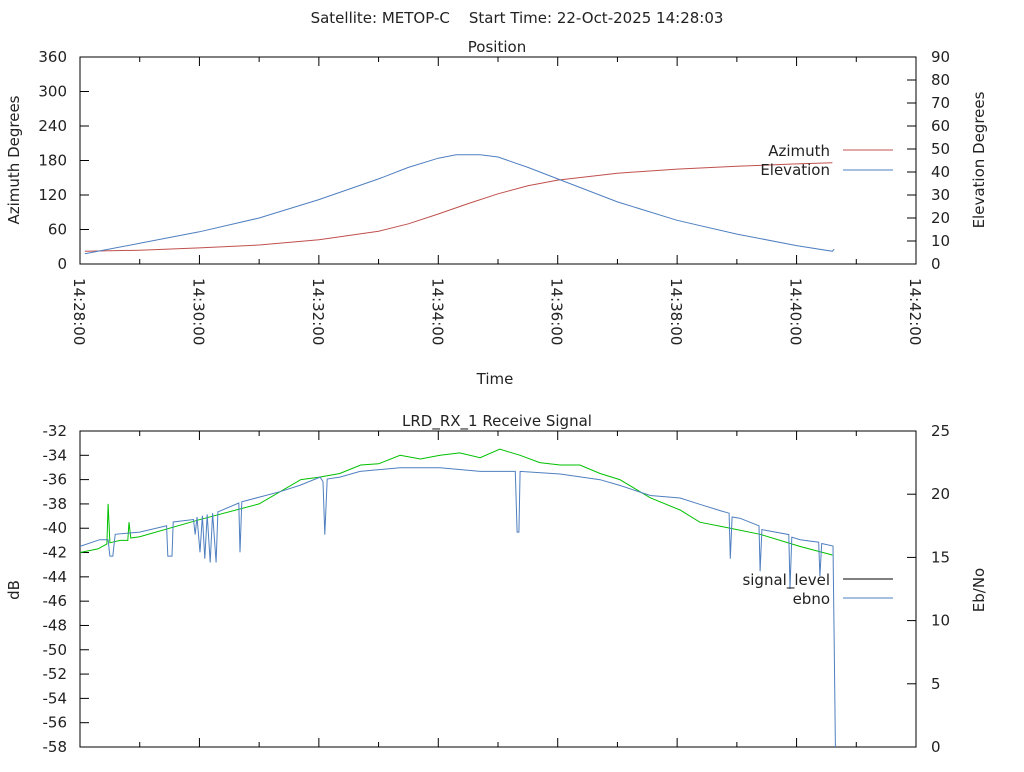 This screenshot has height=772, width=1024. What do you see at coordinates (55, 747) in the screenshot?
I see `signal-y-tick-label: -58` at bounding box center [55, 747].